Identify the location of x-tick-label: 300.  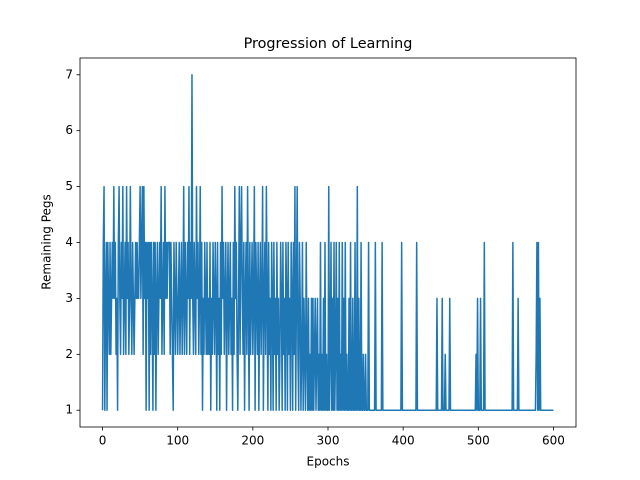
(328, 441).